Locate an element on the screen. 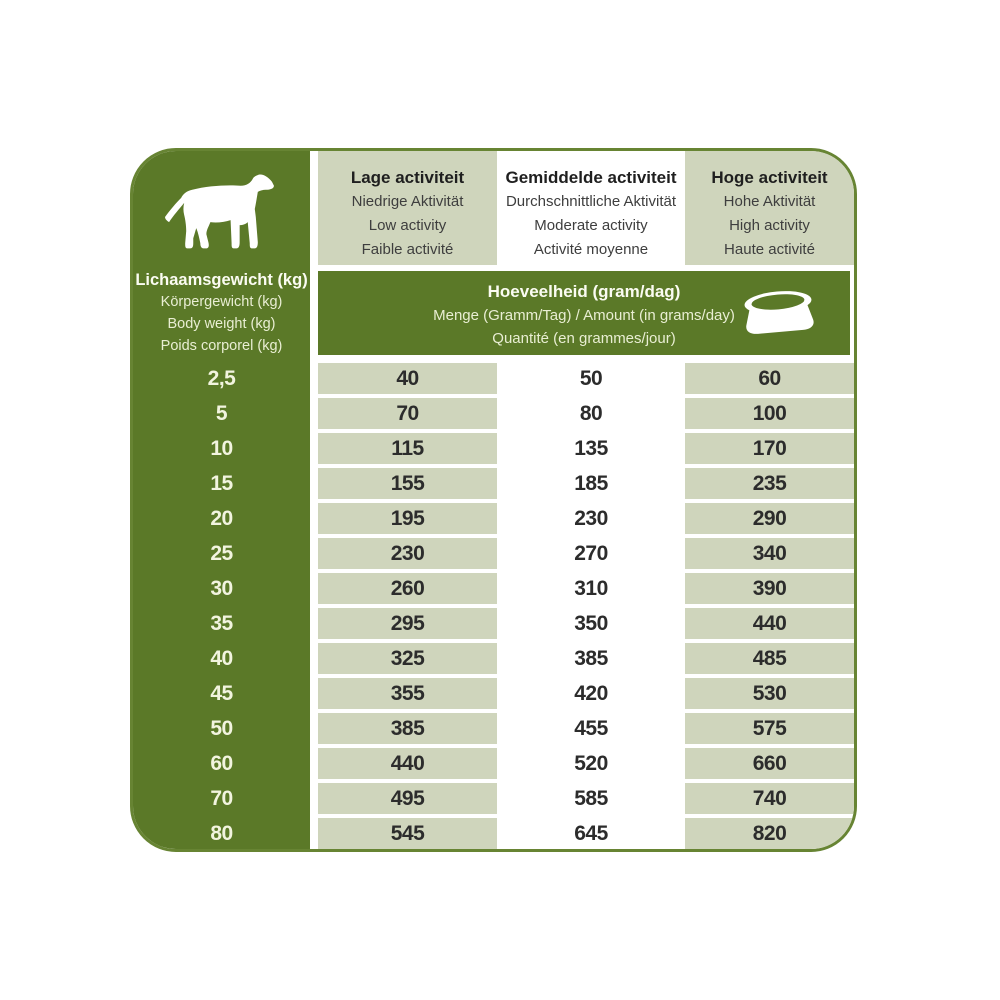  amount-cell-moderate: 385 is located at coordinates (591, 658).